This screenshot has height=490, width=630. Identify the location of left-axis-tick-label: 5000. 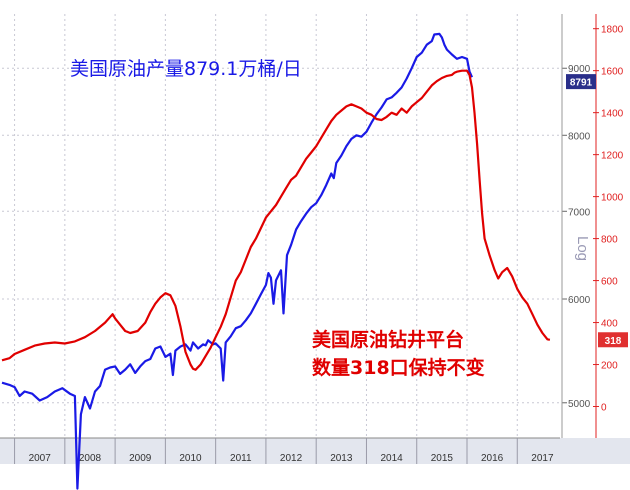
(579, 404).